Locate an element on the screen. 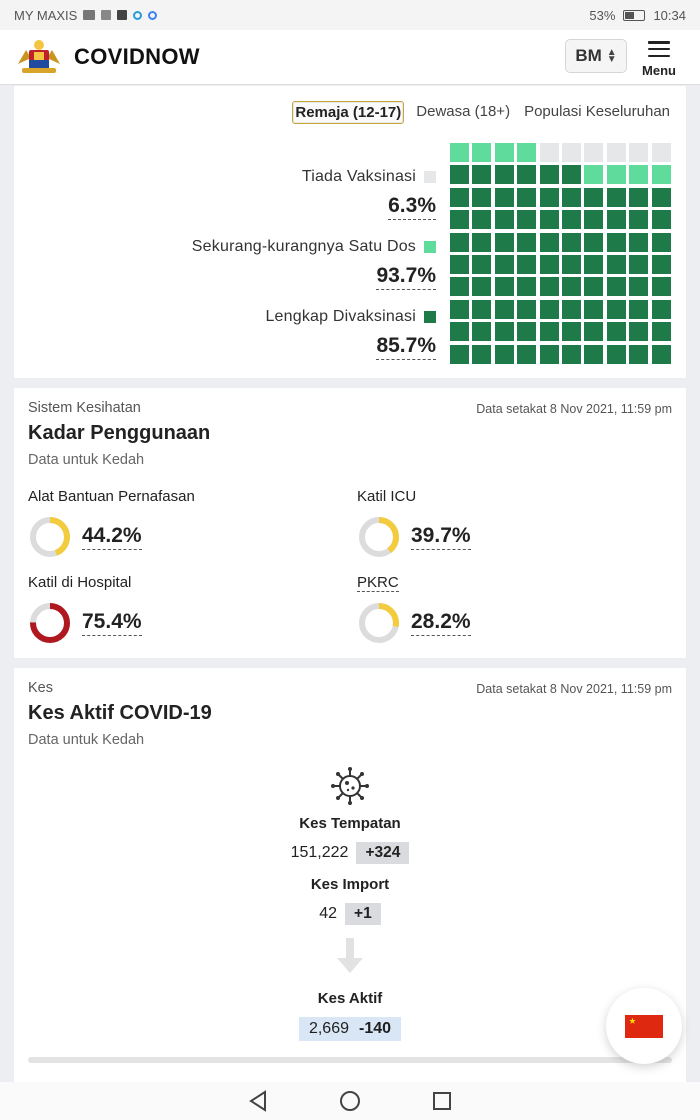  brand-name: COVIDNOW is located at coordinates (137, 56).